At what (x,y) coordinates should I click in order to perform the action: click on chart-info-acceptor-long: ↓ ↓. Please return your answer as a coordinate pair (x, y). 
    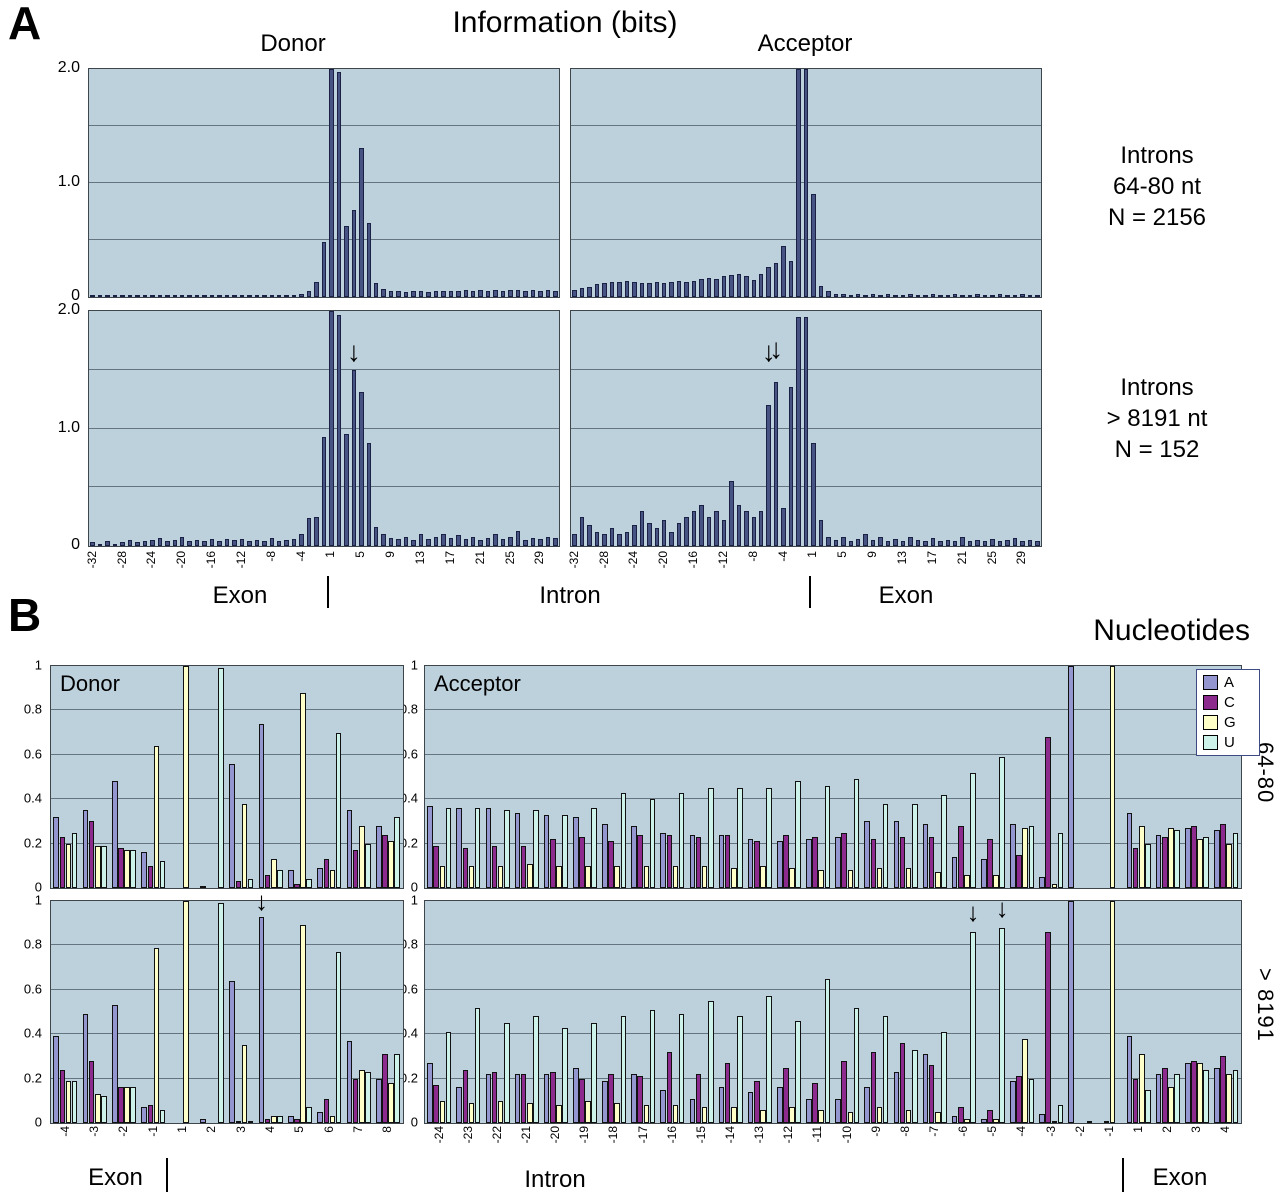
    Looking at the image, I should click on (806, 428).